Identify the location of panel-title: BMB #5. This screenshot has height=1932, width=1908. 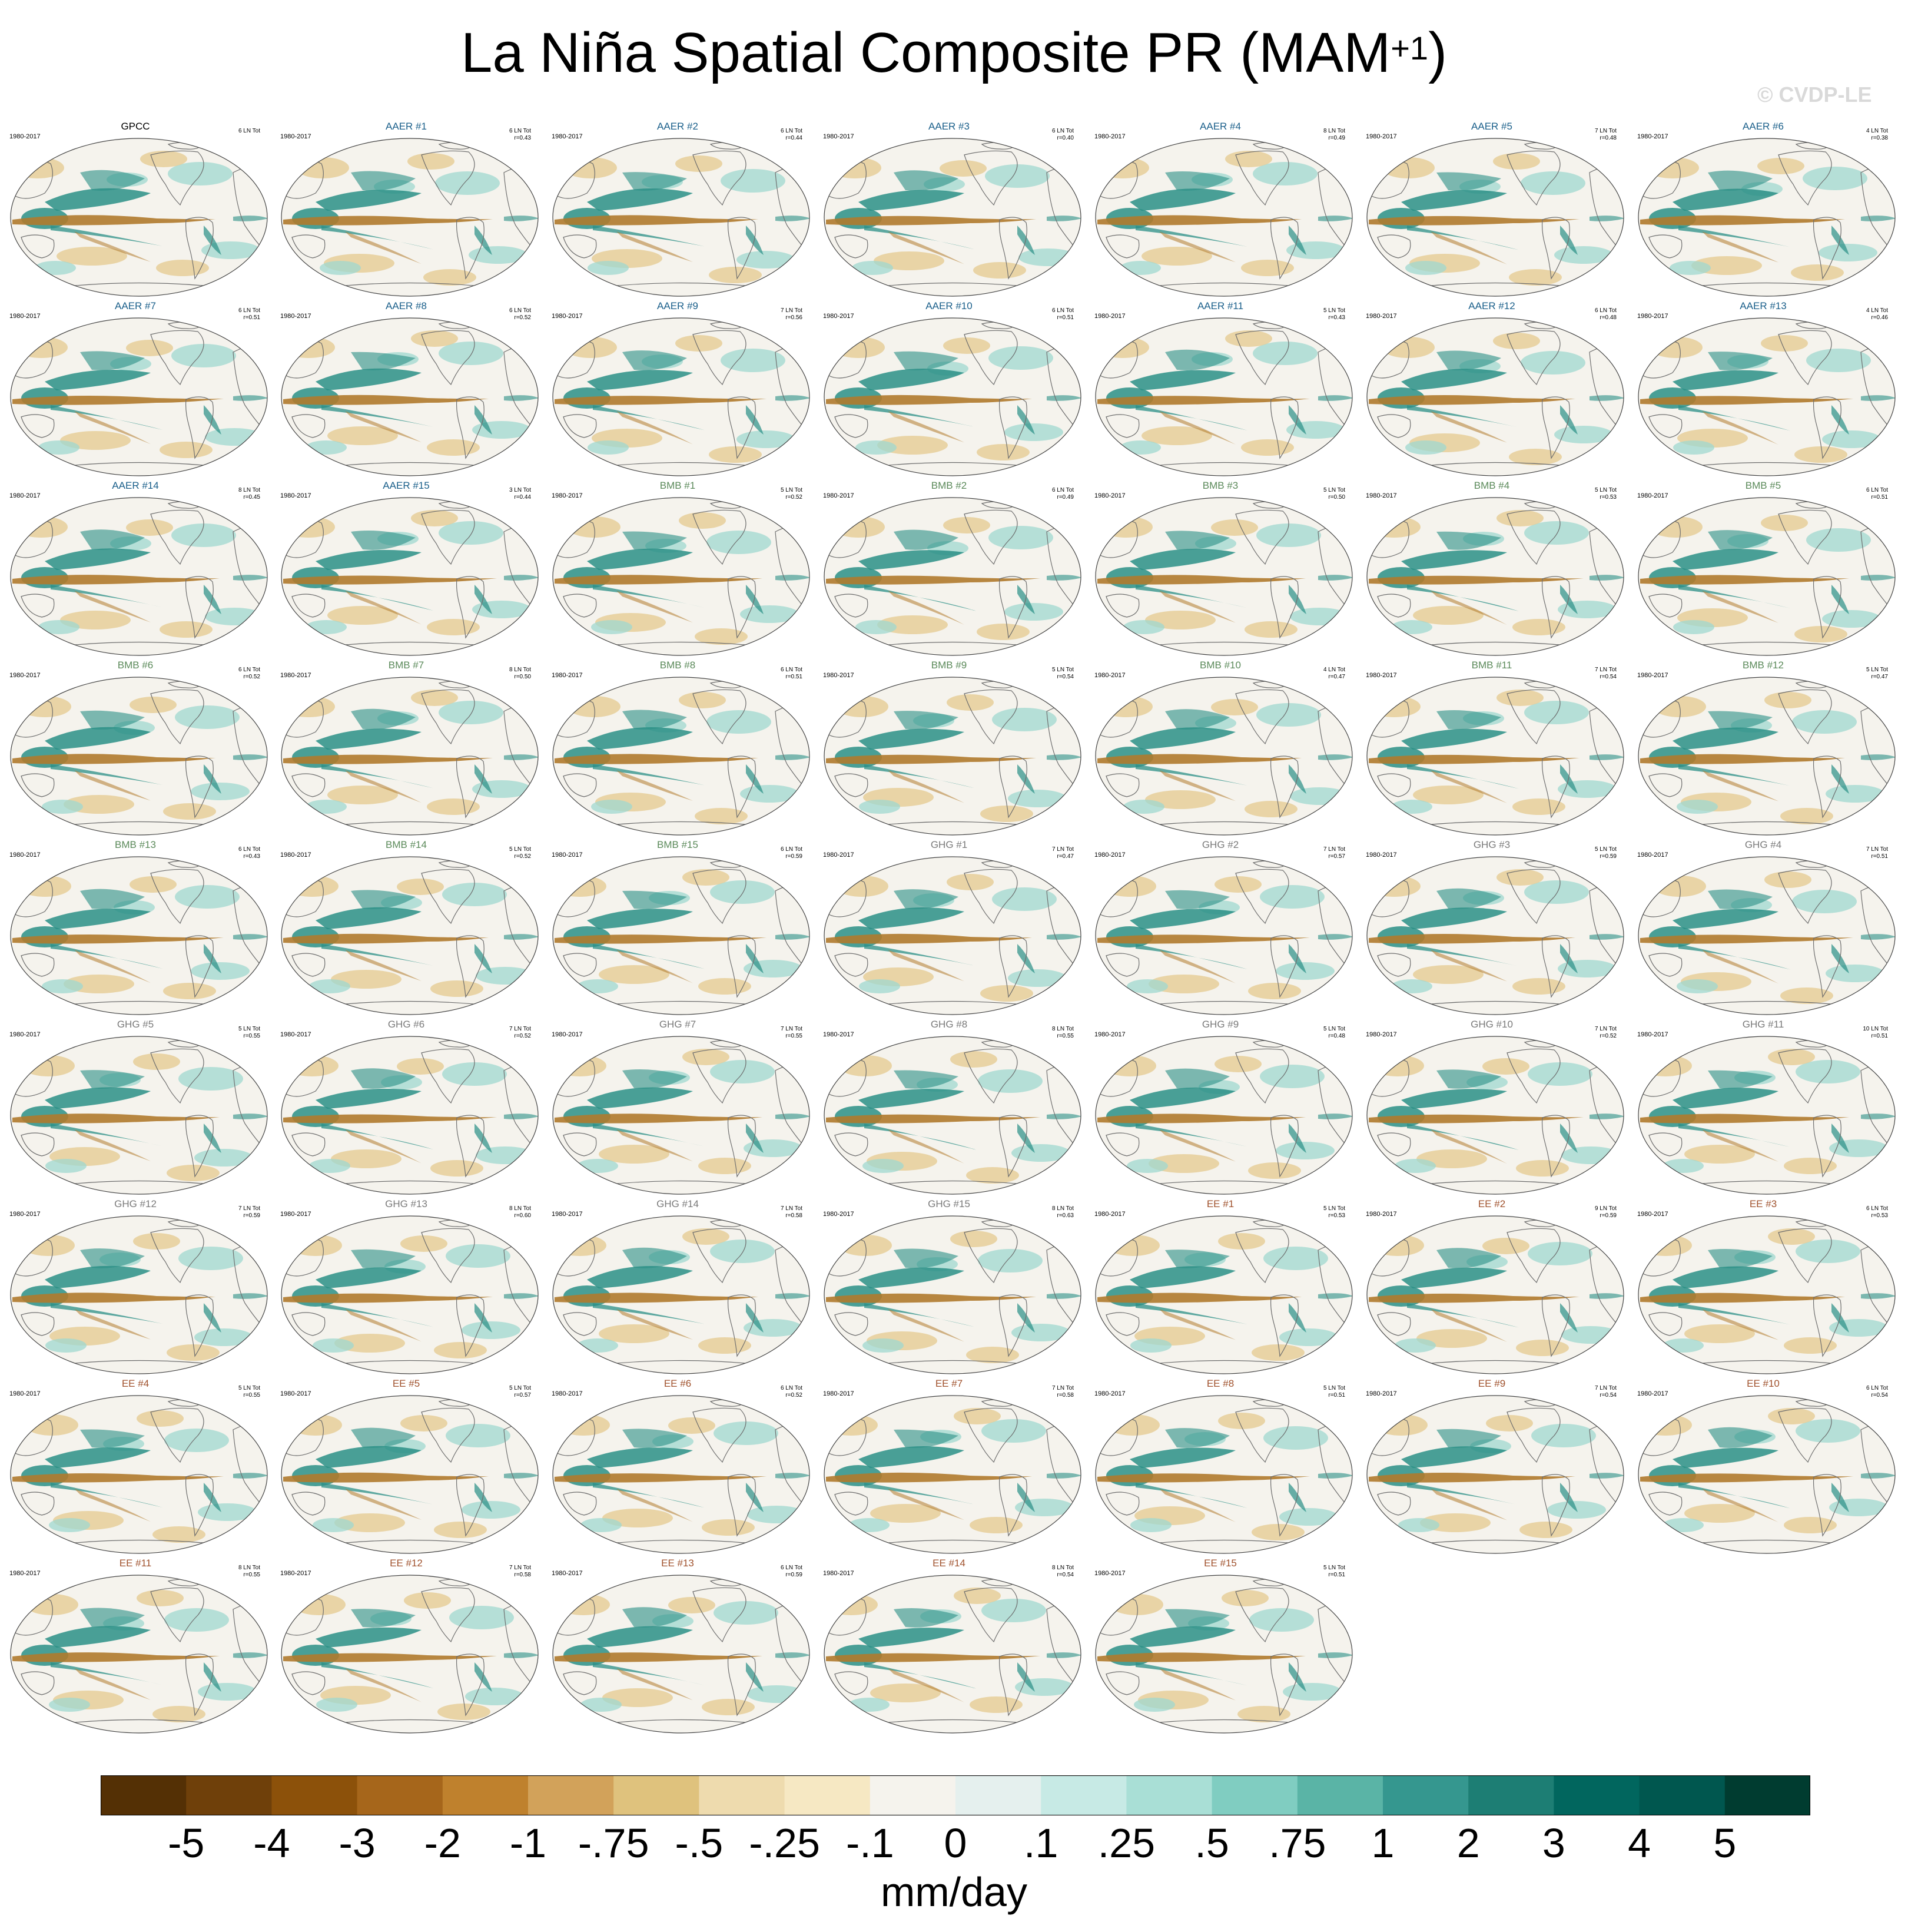
(1763, 485).